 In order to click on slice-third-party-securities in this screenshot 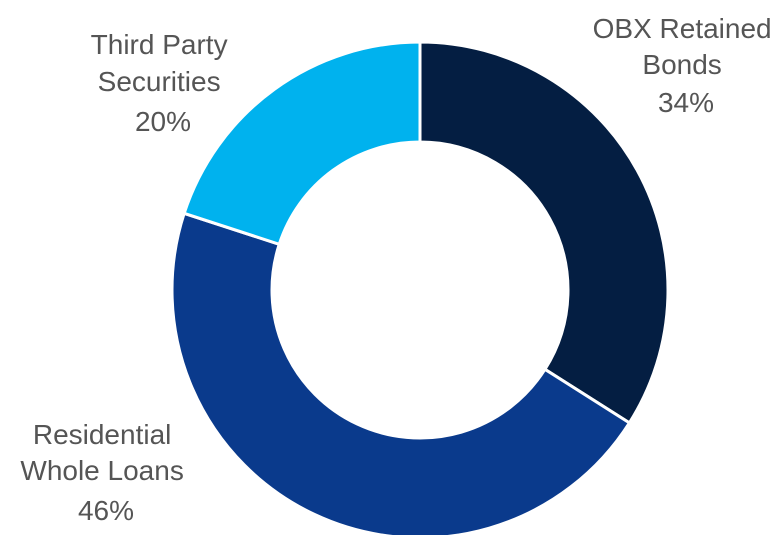, I will do `click(302, 143)`.